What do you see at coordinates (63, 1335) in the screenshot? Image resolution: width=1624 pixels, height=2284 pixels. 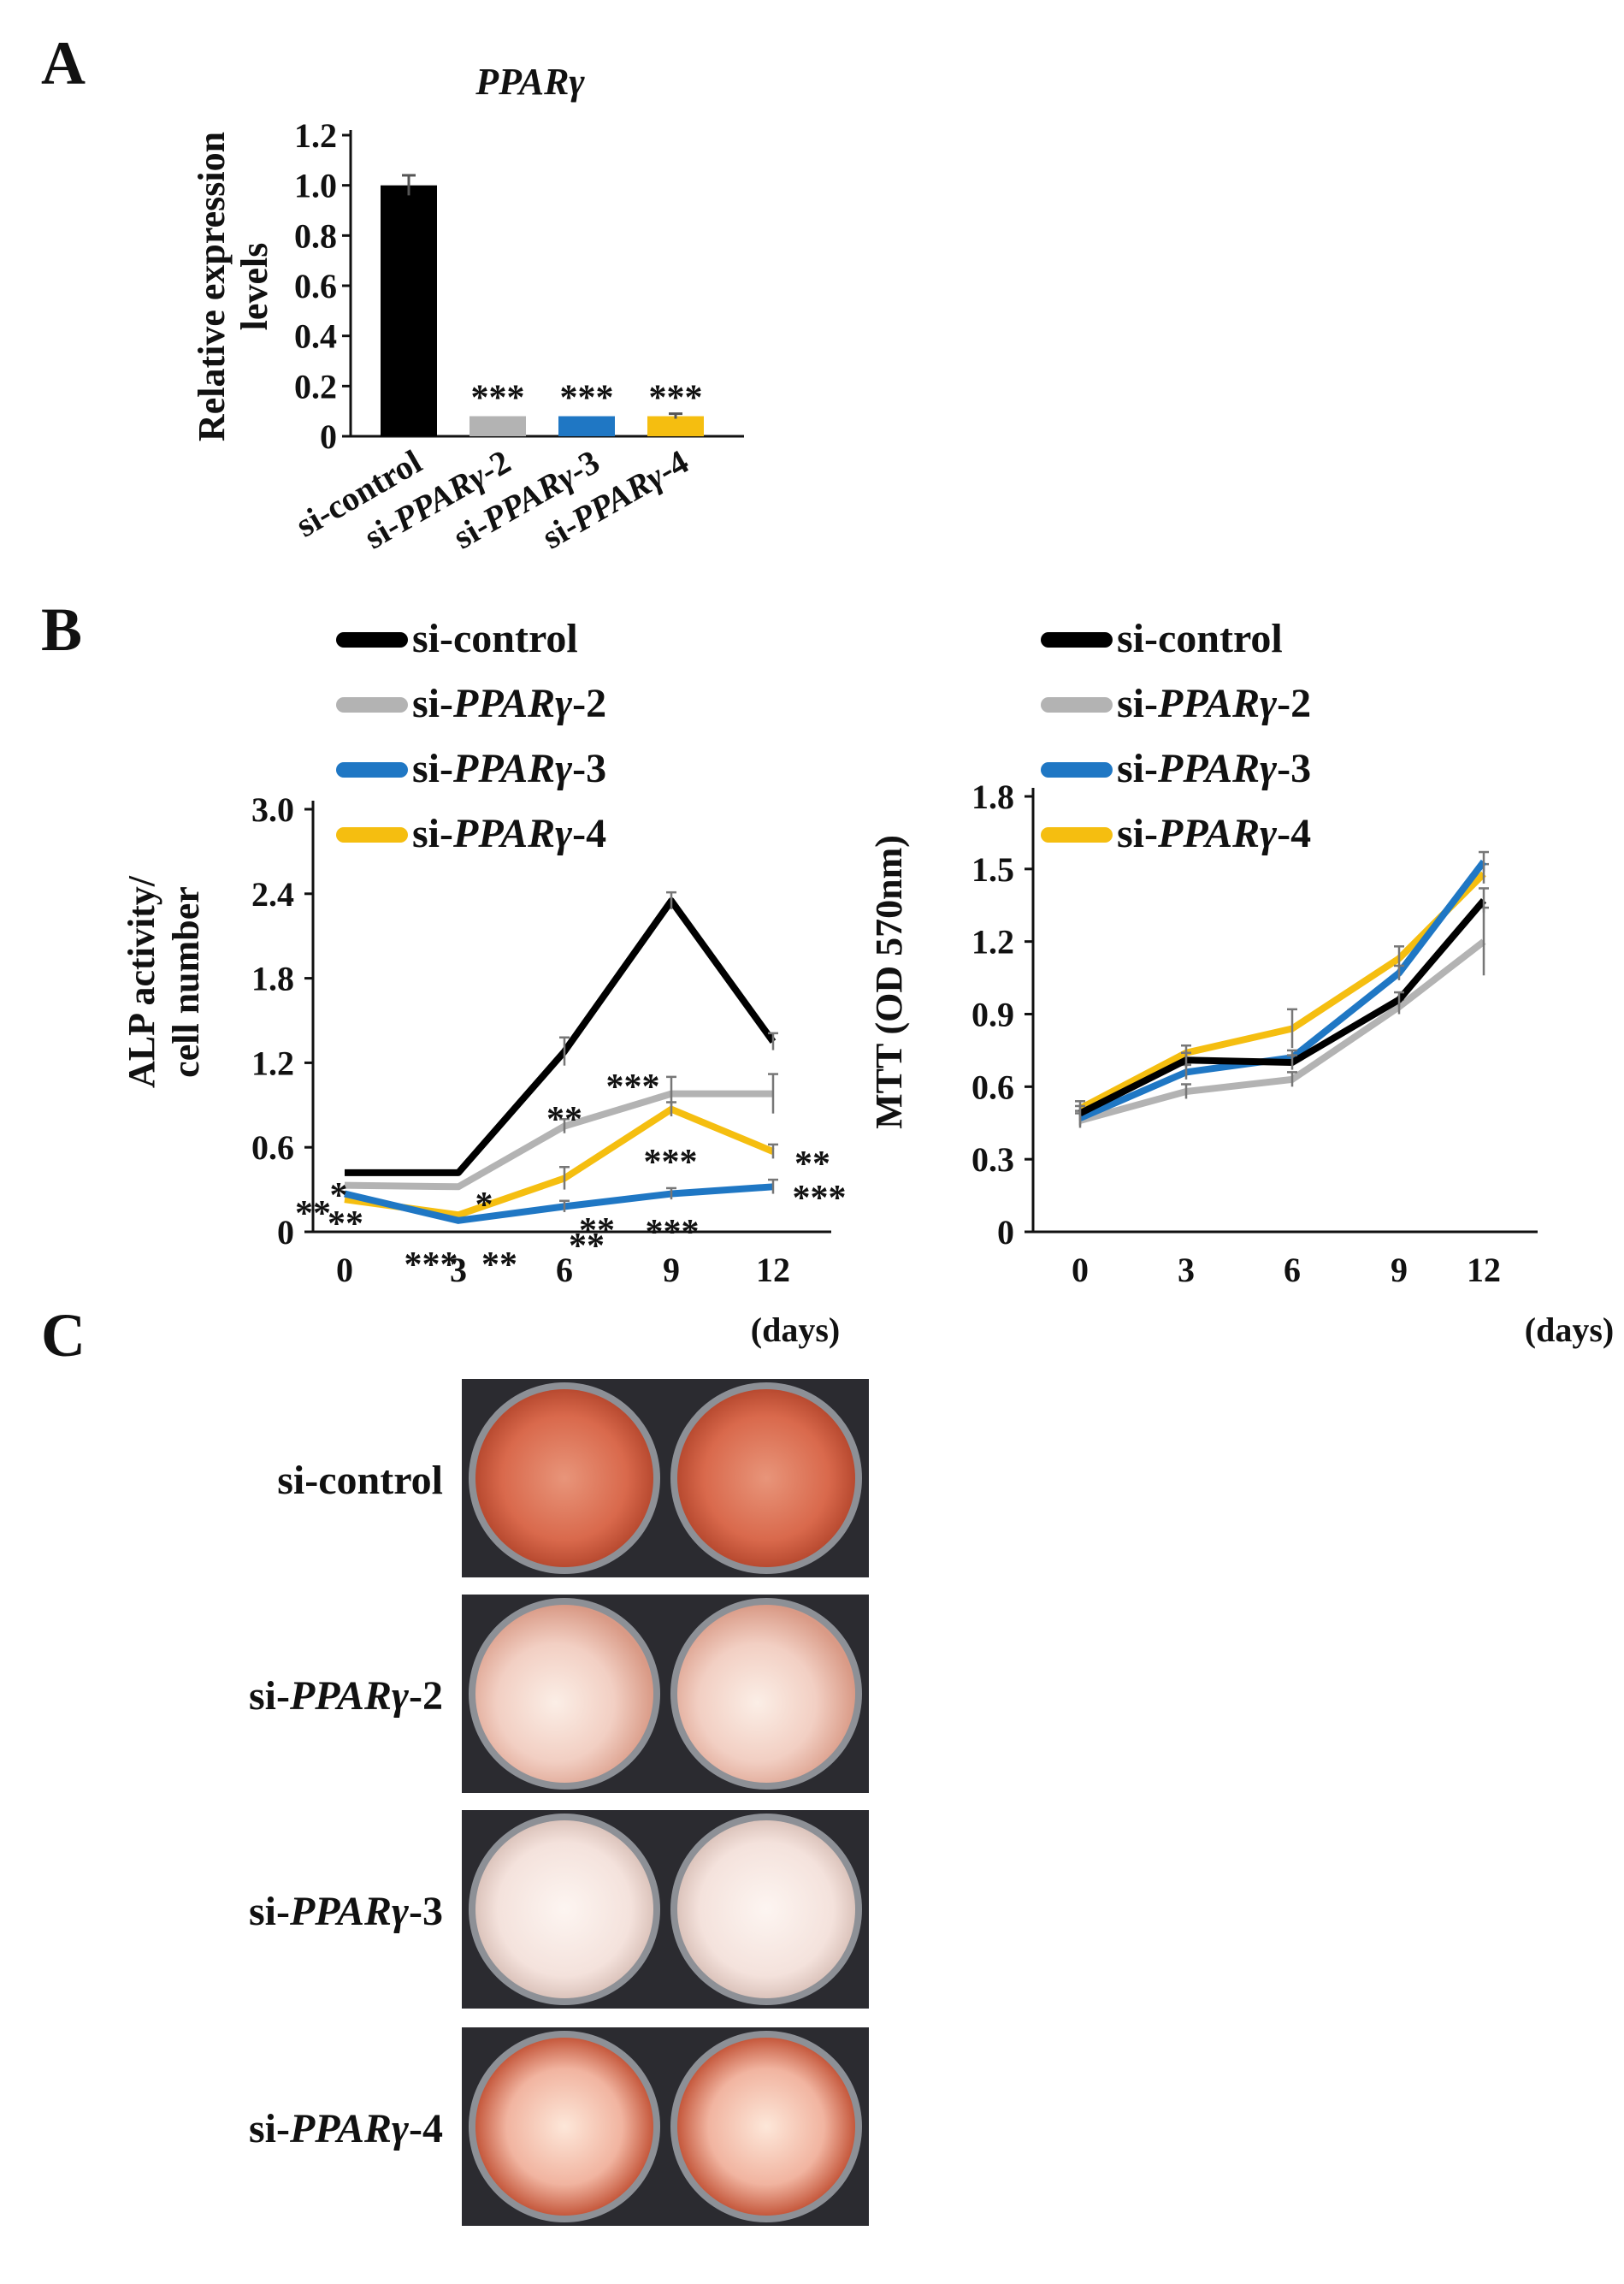 I see `panel-letter-c: C` at bounding box center [63, 1335].